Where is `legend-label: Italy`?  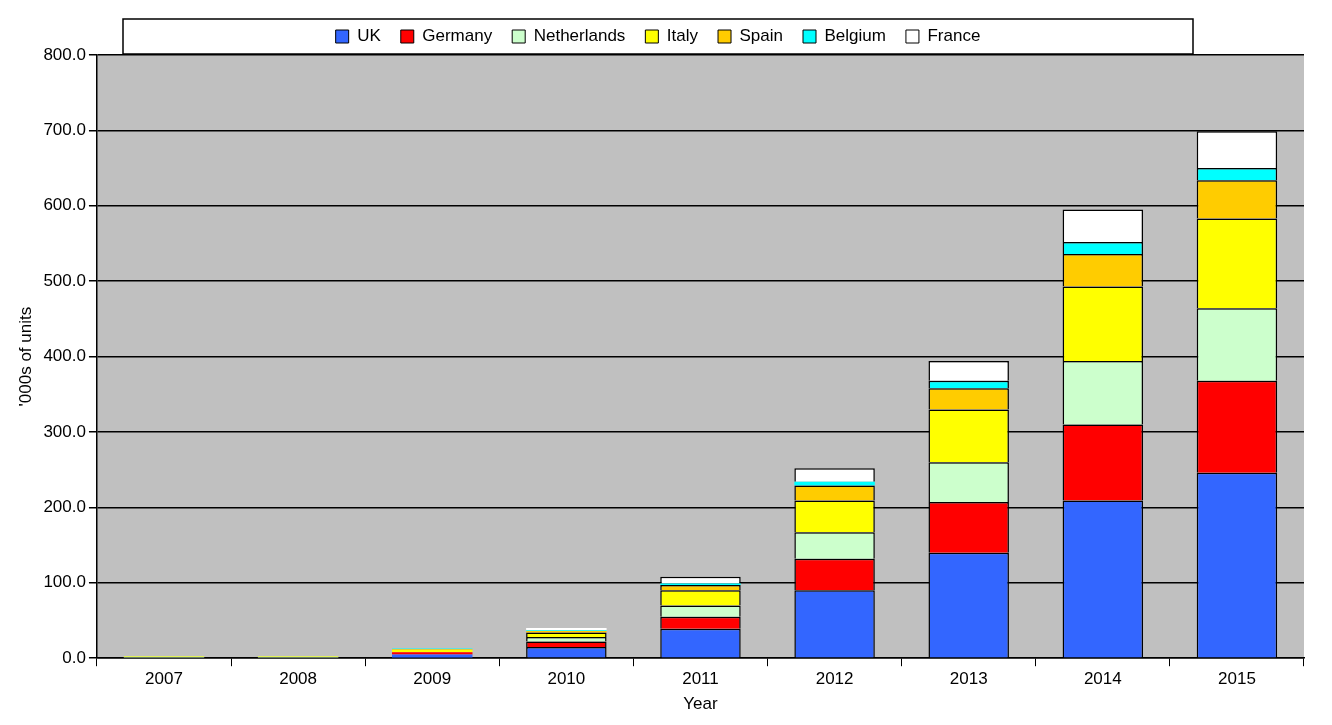
legend-label: Italy is located at coordinates (682, 36).